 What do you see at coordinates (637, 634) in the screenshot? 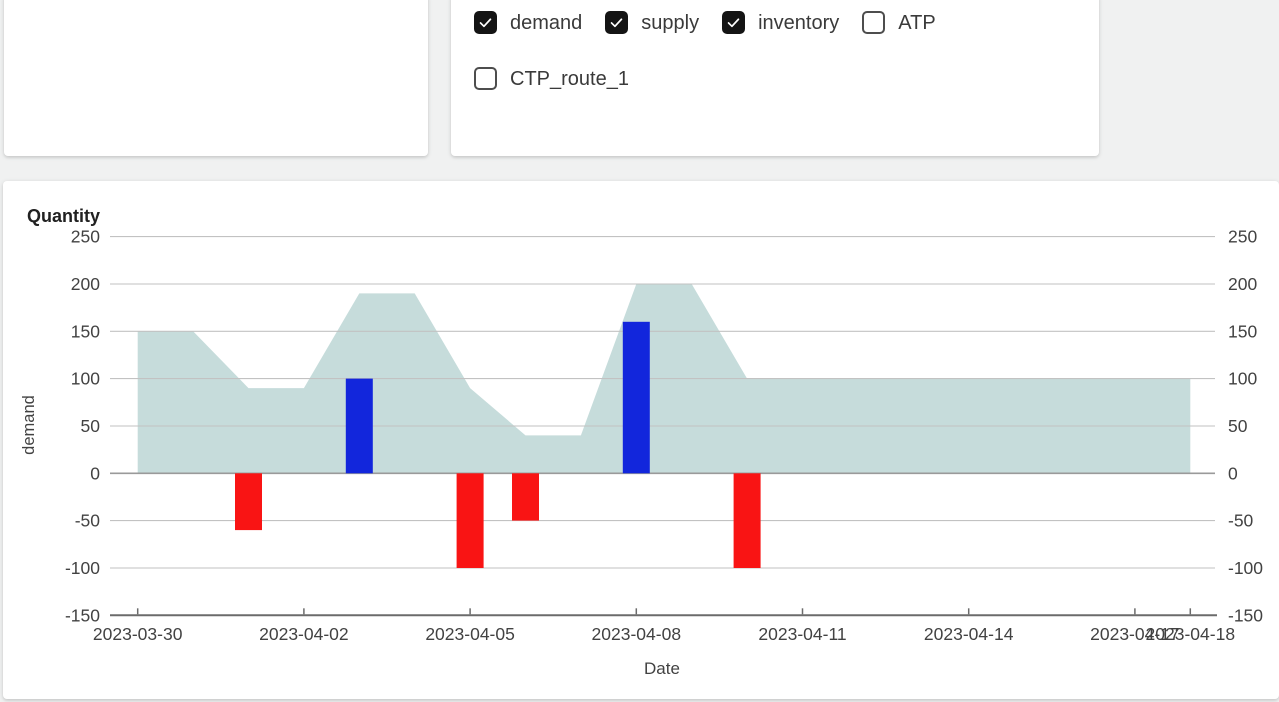
I see `x-axis-label: 2023-04-08` at bounding box center [637, 634].